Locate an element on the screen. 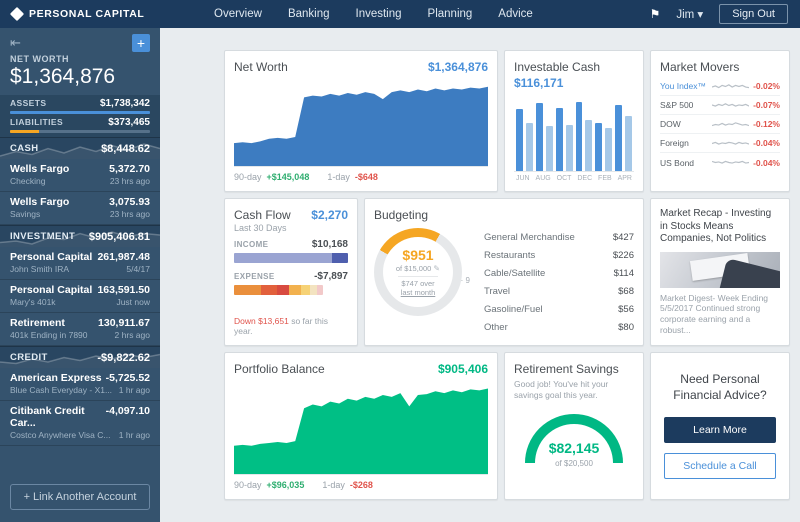  portfolio-title: Portfolio Balance is located at coordinates (279, 369).